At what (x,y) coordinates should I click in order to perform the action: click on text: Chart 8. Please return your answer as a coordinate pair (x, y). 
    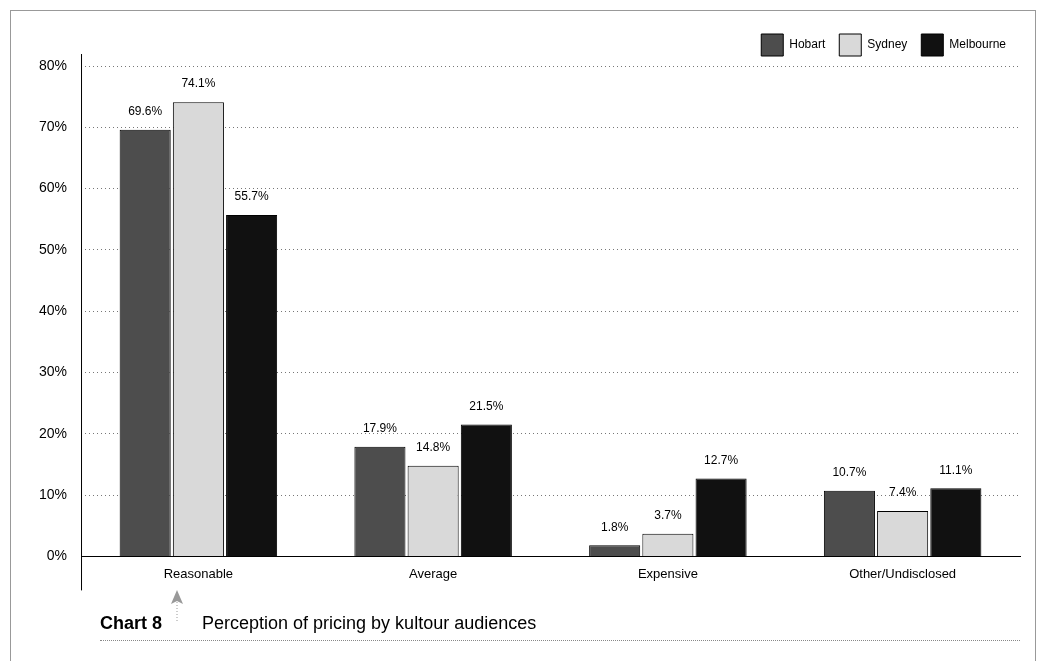
    Looking at the image, I should click on (131, 623).